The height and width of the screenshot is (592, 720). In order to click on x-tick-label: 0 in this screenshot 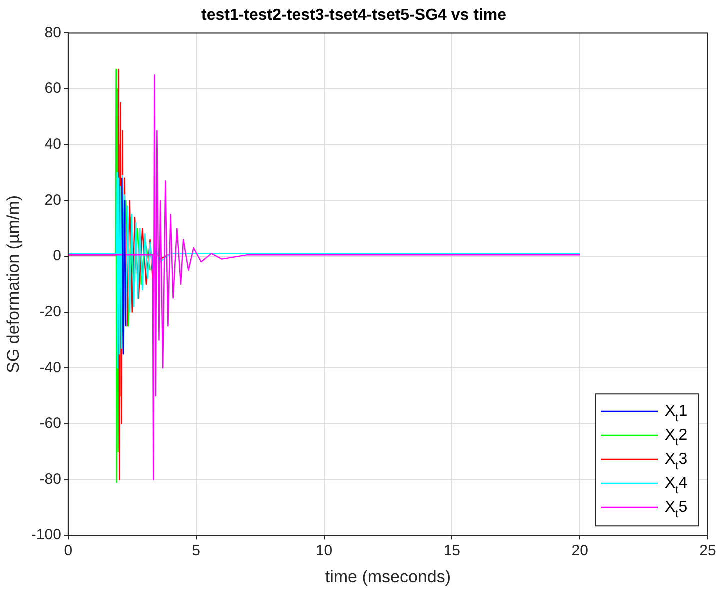, I will do `click(68, 551)`.